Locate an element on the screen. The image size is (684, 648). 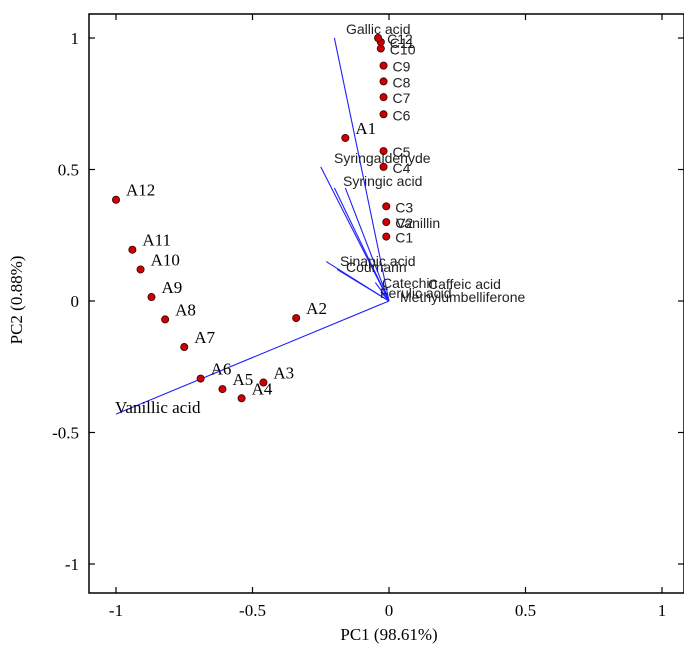
point-a10 is located at coordinates (140, 269).